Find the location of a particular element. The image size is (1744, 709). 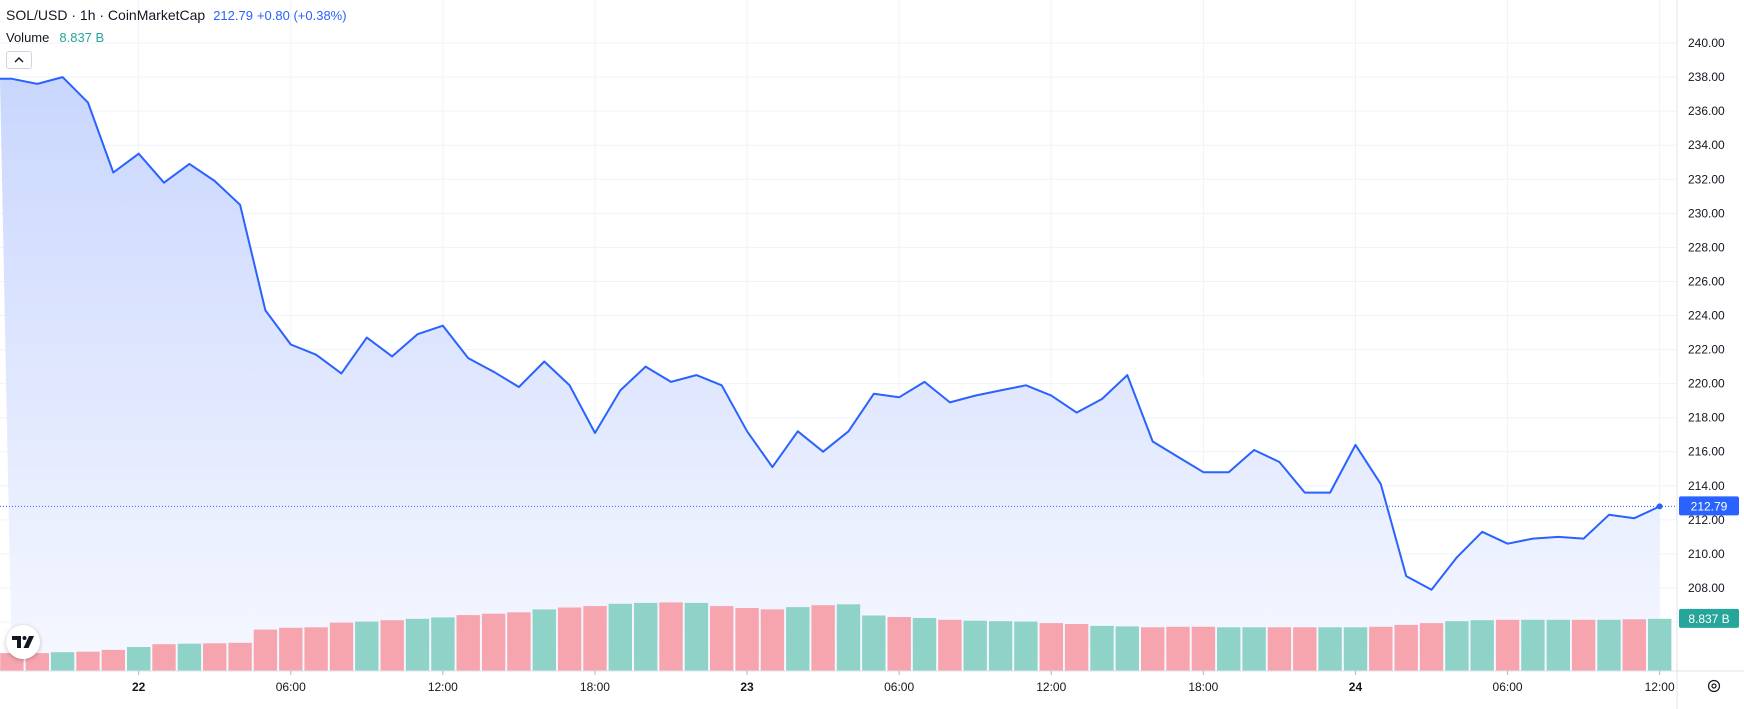

y-tick-label: 240.00 is located at coordinates (1706, 43).